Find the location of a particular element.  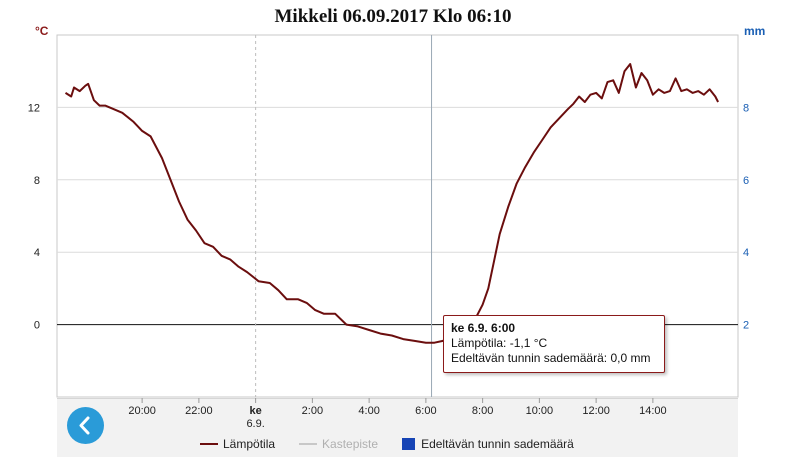

tooltip-temperature-row: Lämpötila: -1,1 °C is located at coordinates (554, 343).